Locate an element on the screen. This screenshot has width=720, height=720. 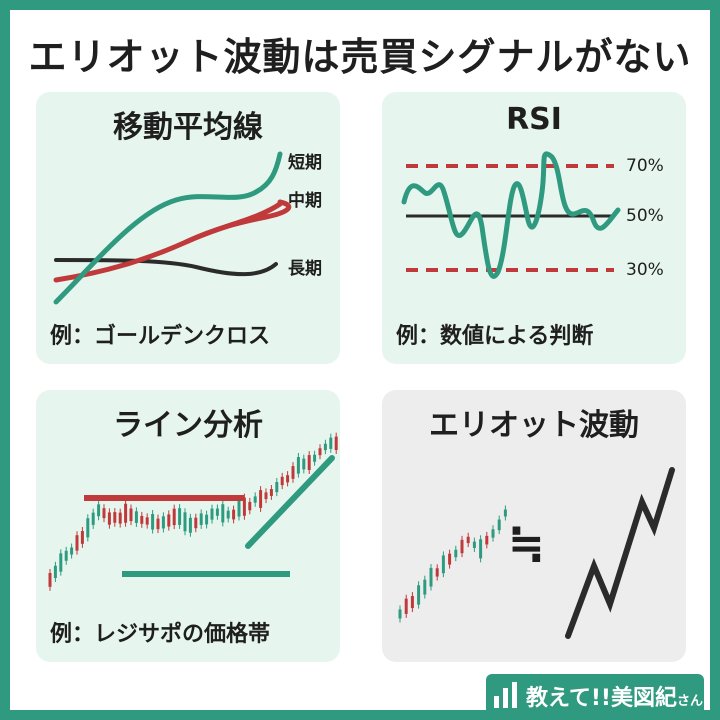
panel-caption: 例：レジサポの価格帯 is located at coordinates (160, 634).